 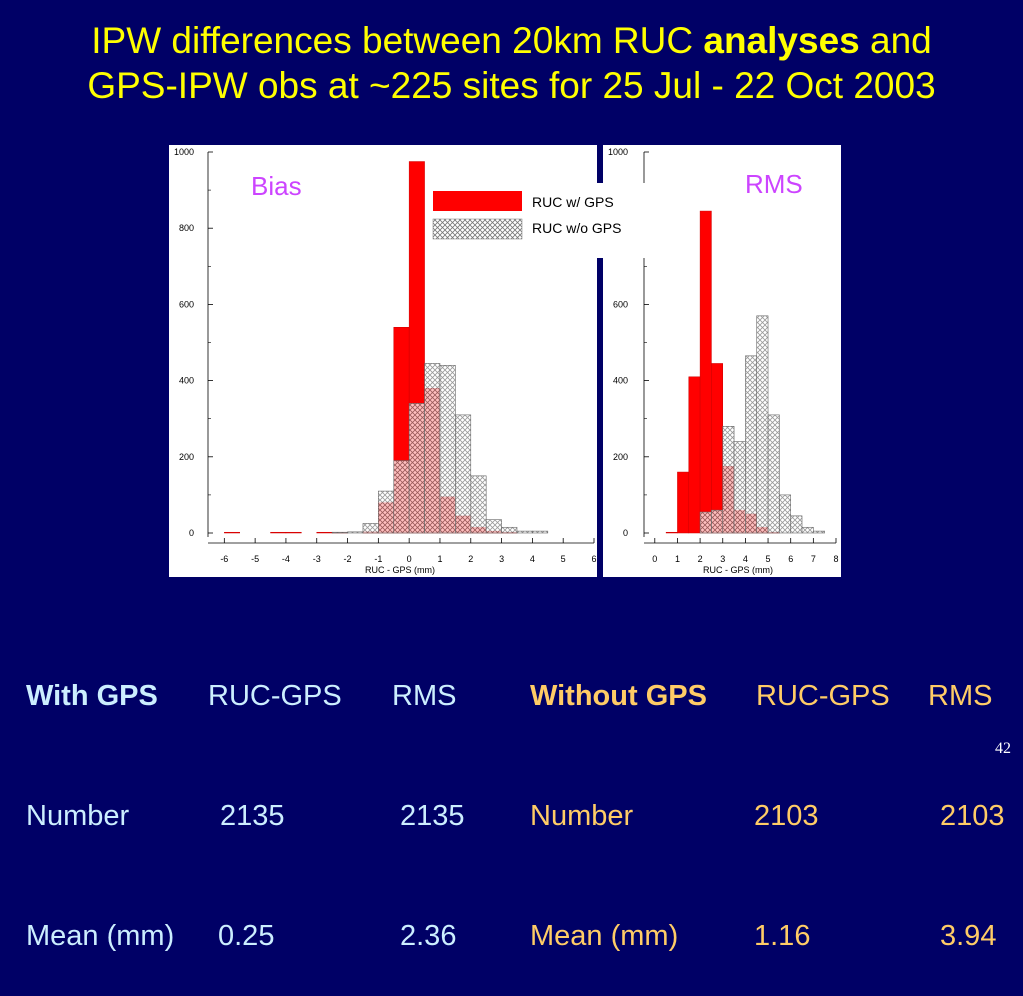 I want to click on rms-x-axis-label: RUC - GPS (mm), so click(x=738, y=570).